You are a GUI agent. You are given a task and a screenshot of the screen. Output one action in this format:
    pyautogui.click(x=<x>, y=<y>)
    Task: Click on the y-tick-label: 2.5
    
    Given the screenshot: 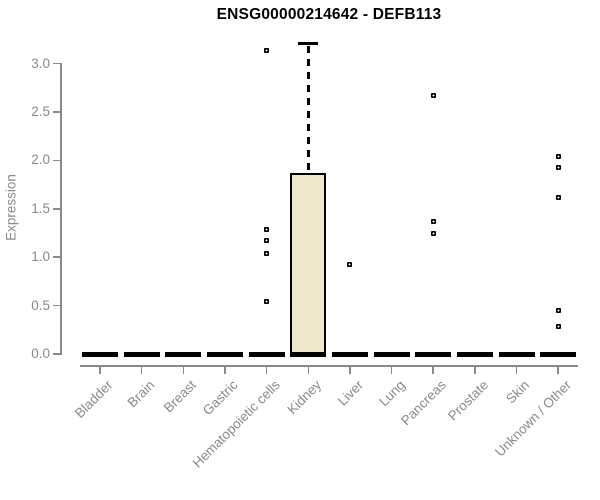 What is the action you would take?
    pyautogui.click(x=40, y=111)
    